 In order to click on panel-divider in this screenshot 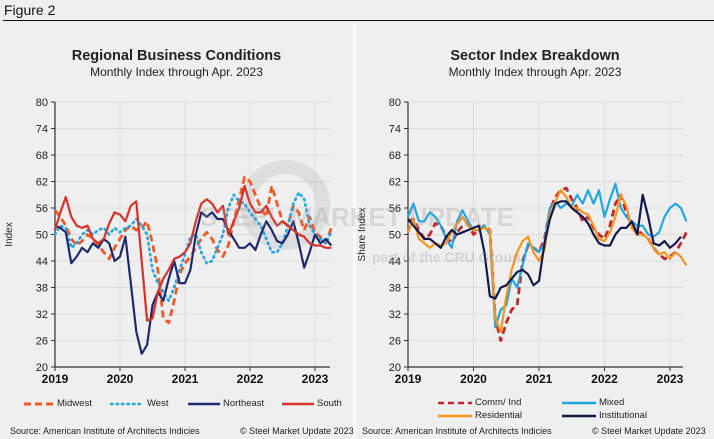, I will do `click(354, 231)`.